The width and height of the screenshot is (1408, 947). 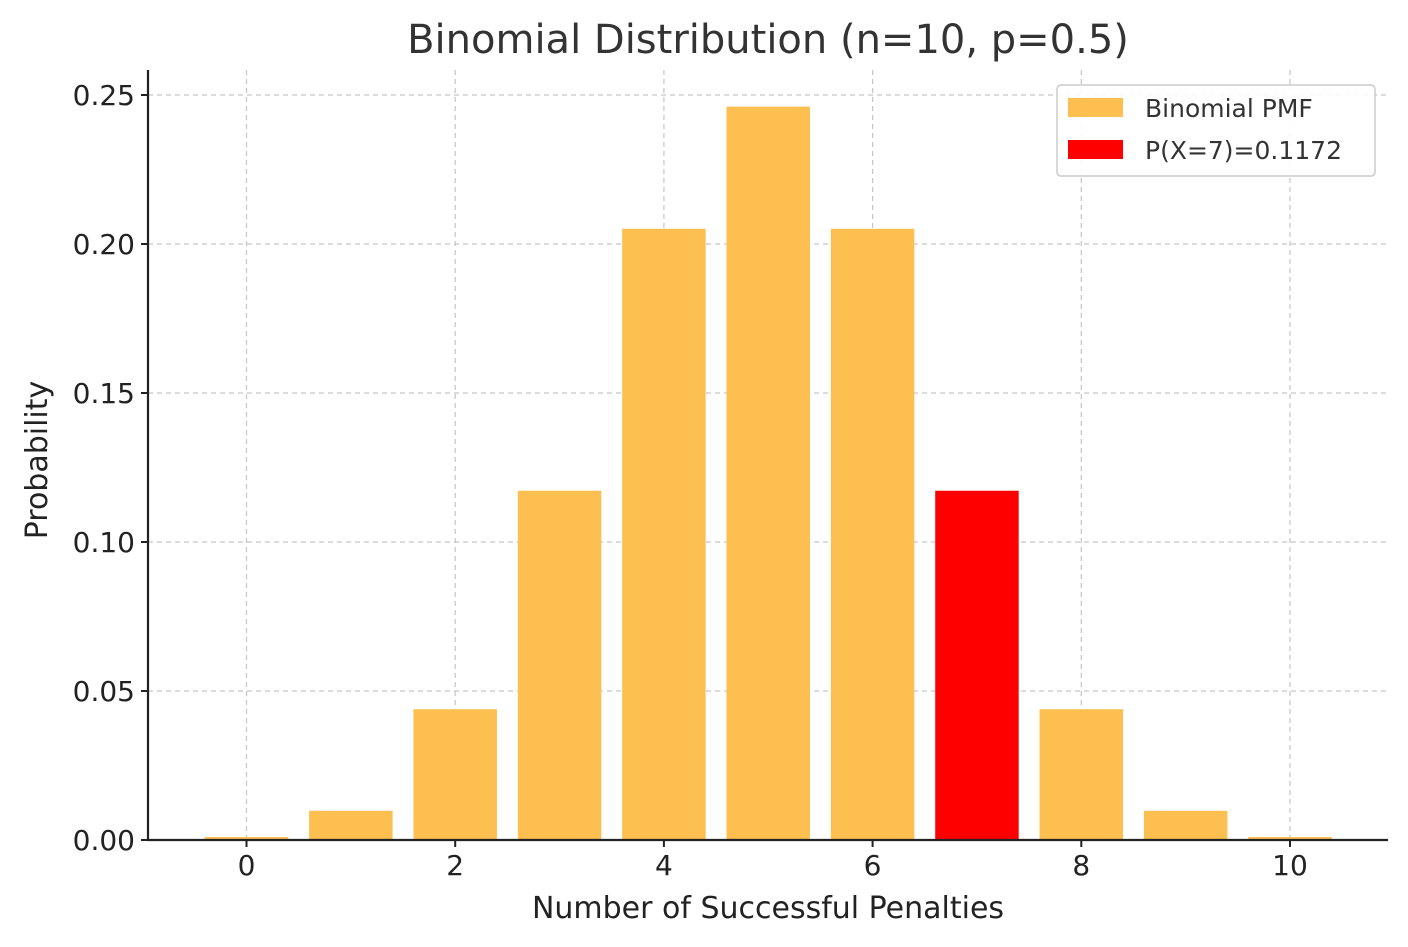 What do you see at coordinates (1095, 149) in the screenshot?
I see `legend-swatch-highlight` at bounding box center [1095, 149].